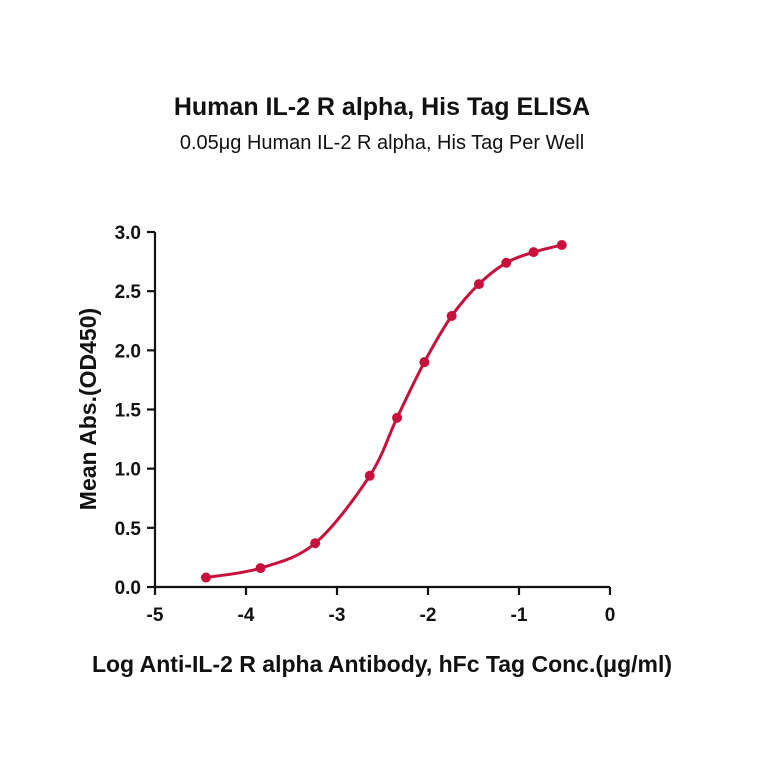  What do you see at coordinates (519, 615) in the screenshot?
I see `x-tick-label: -1` at bounding box center [519, 615].